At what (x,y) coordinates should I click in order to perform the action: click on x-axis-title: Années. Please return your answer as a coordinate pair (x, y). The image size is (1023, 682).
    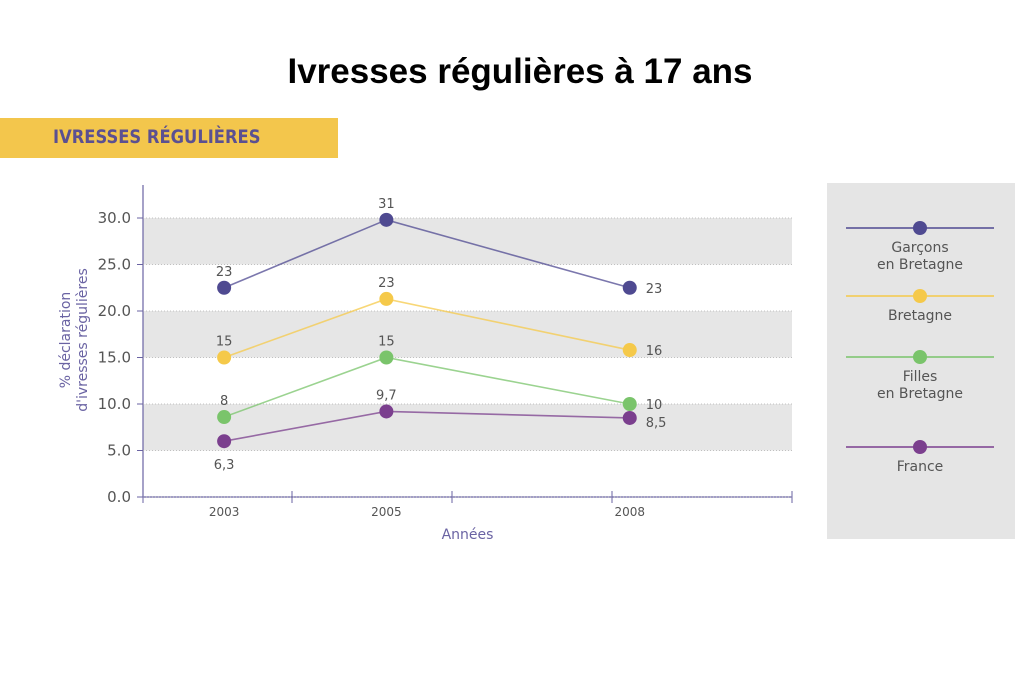
    Looking at the image, I should click on (468, 535).